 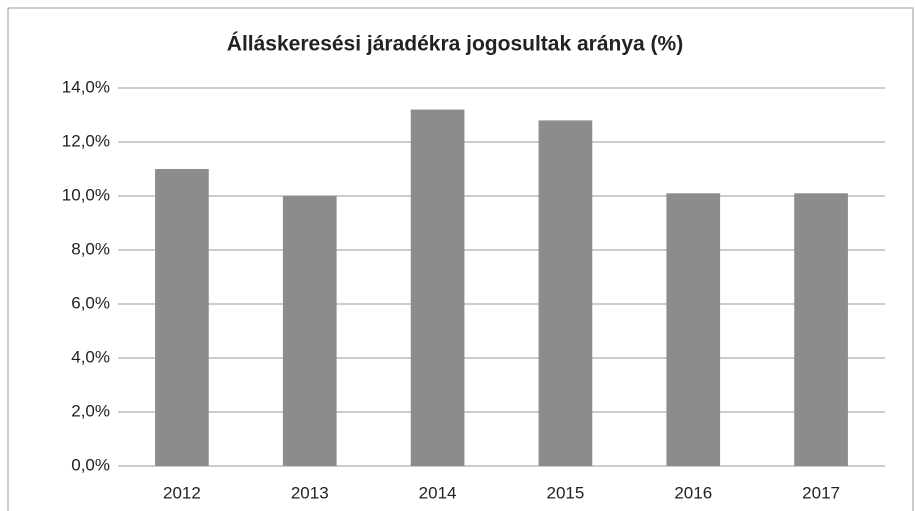 I want to click on y-tick-label: 0,0%, so click(x=90, y=464).